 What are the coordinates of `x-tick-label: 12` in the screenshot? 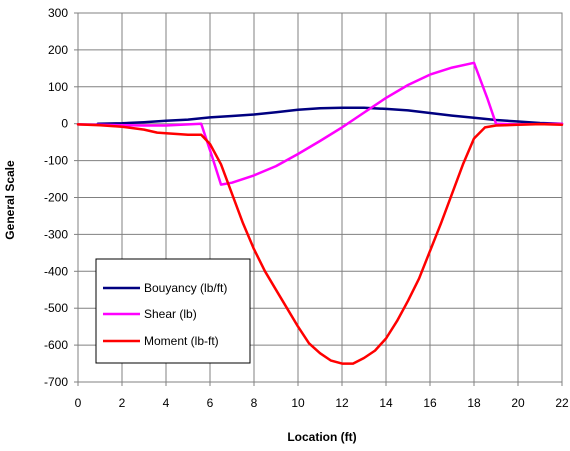 It's located at (342, 403).